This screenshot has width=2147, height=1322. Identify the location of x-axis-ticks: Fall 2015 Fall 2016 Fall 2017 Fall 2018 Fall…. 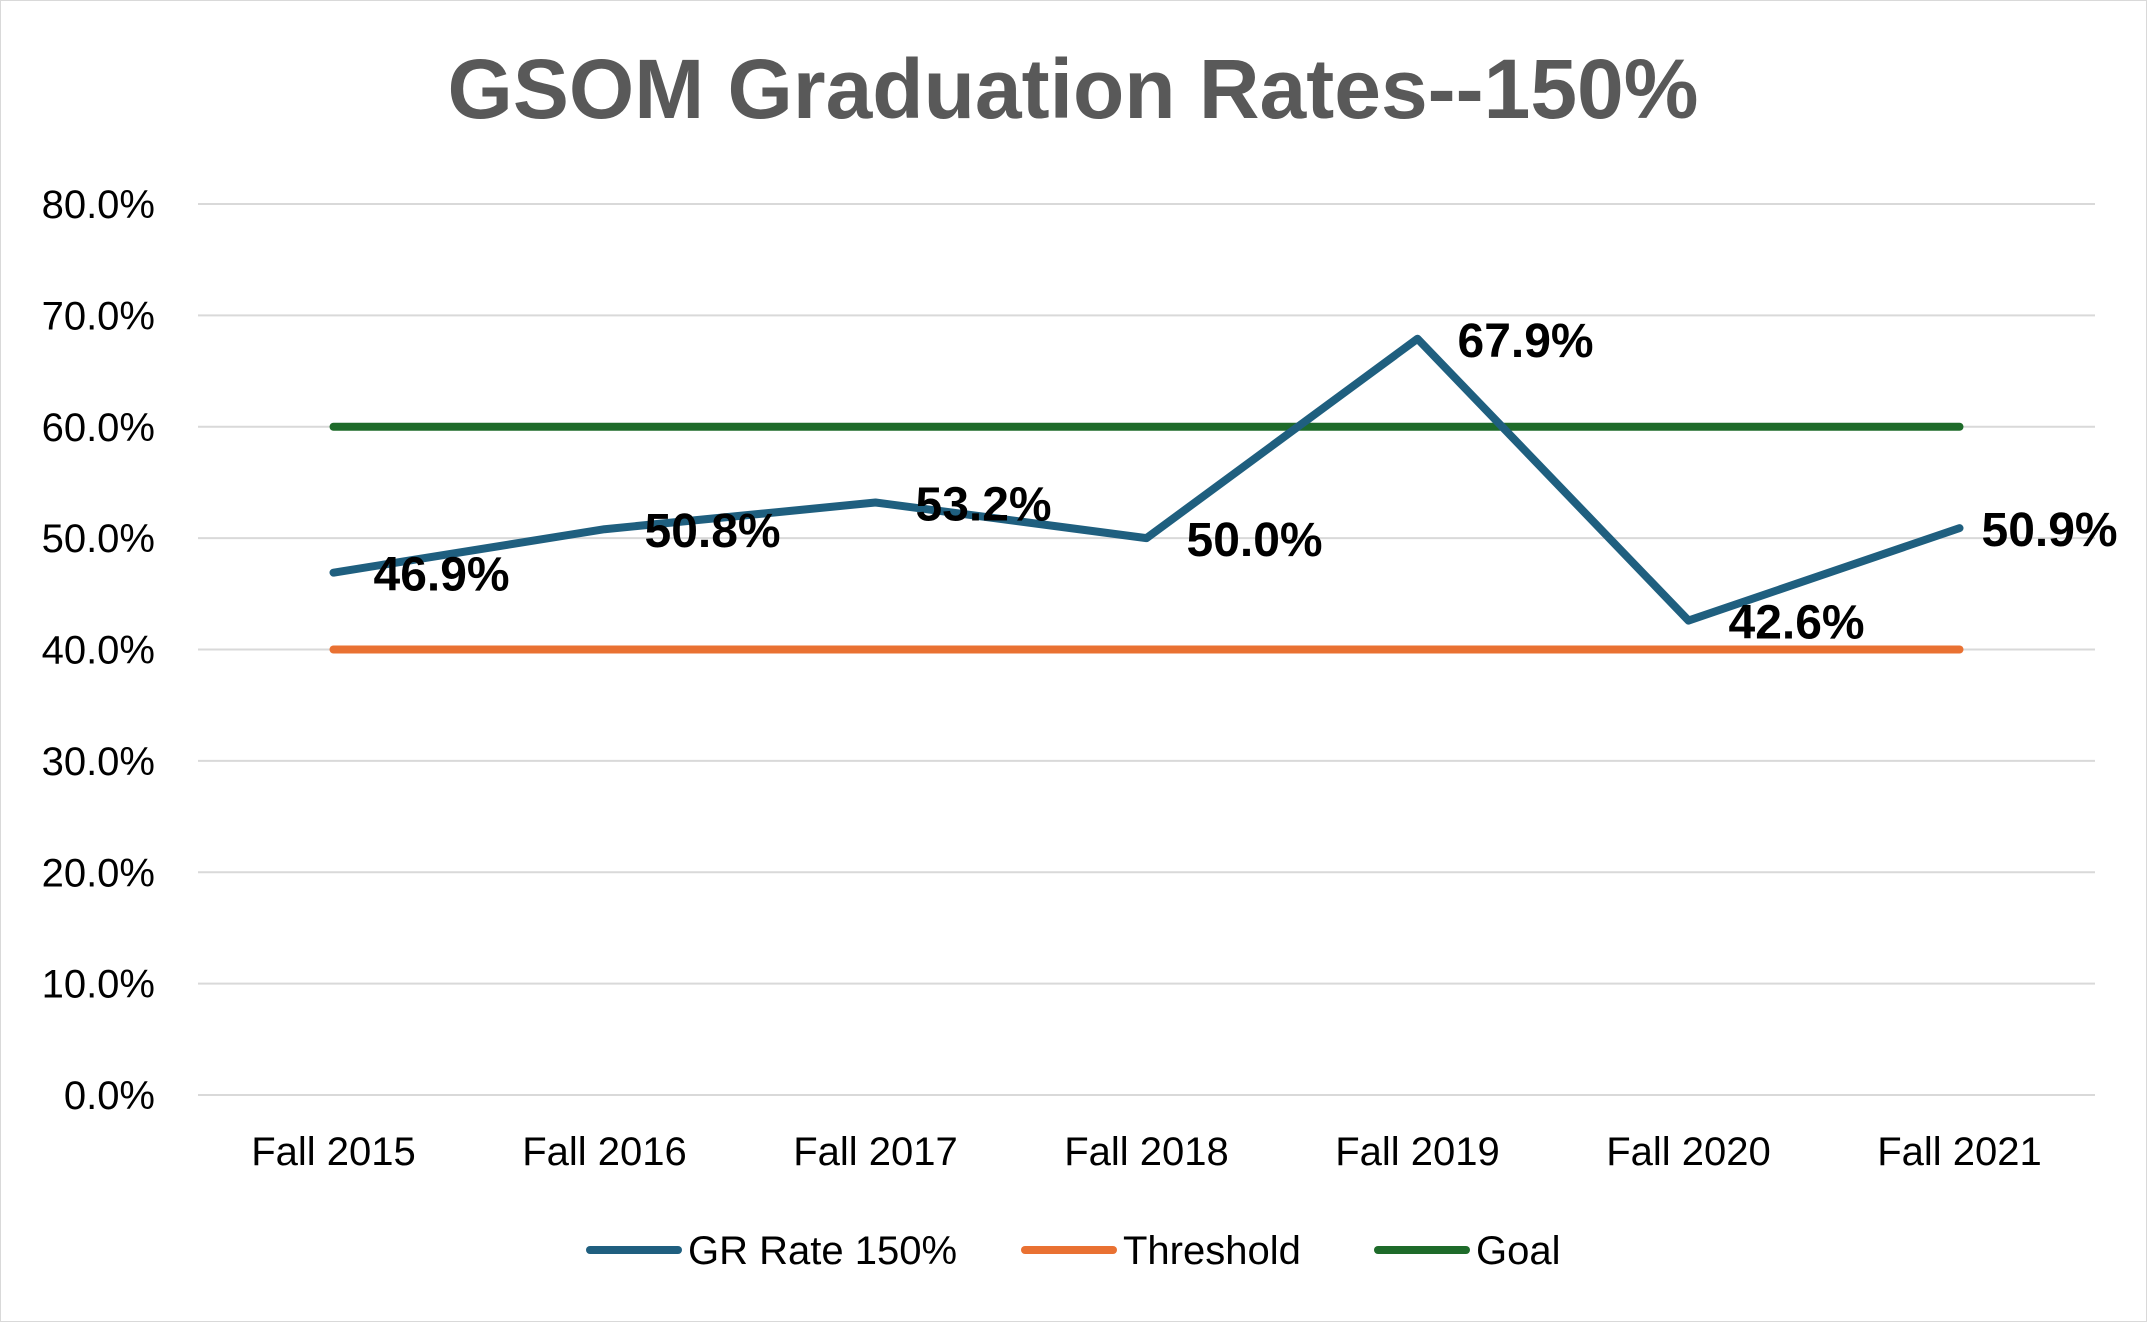
(1146, 1152).